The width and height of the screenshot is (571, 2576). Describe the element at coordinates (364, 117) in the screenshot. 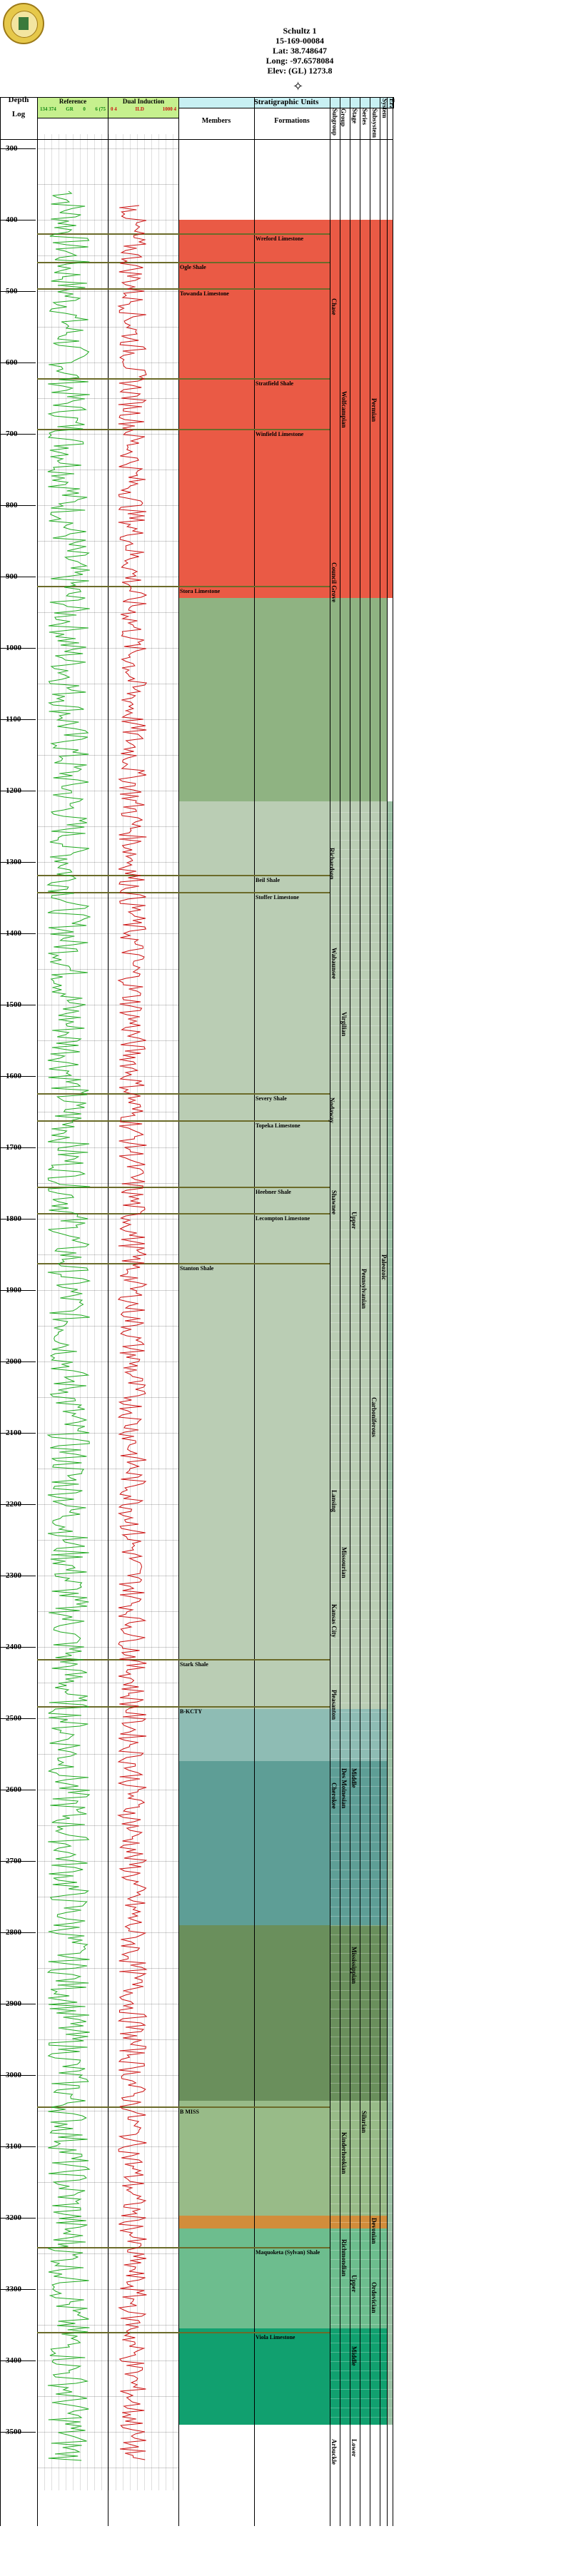

I see `series-header: Series` at that location.